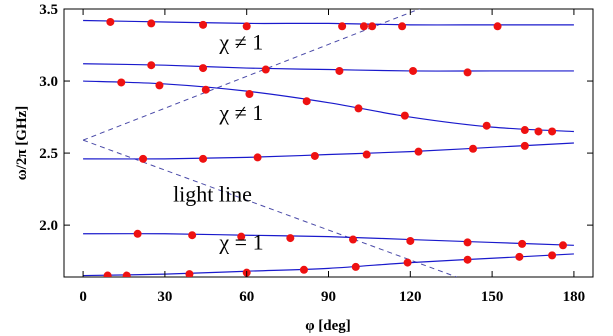 The height and width of the screenshot is (336, 613). What do you see at coordinates (48, 226) in the screenshot?
I see `y-tick-label: 2.0` at bounding box center [48, 226].